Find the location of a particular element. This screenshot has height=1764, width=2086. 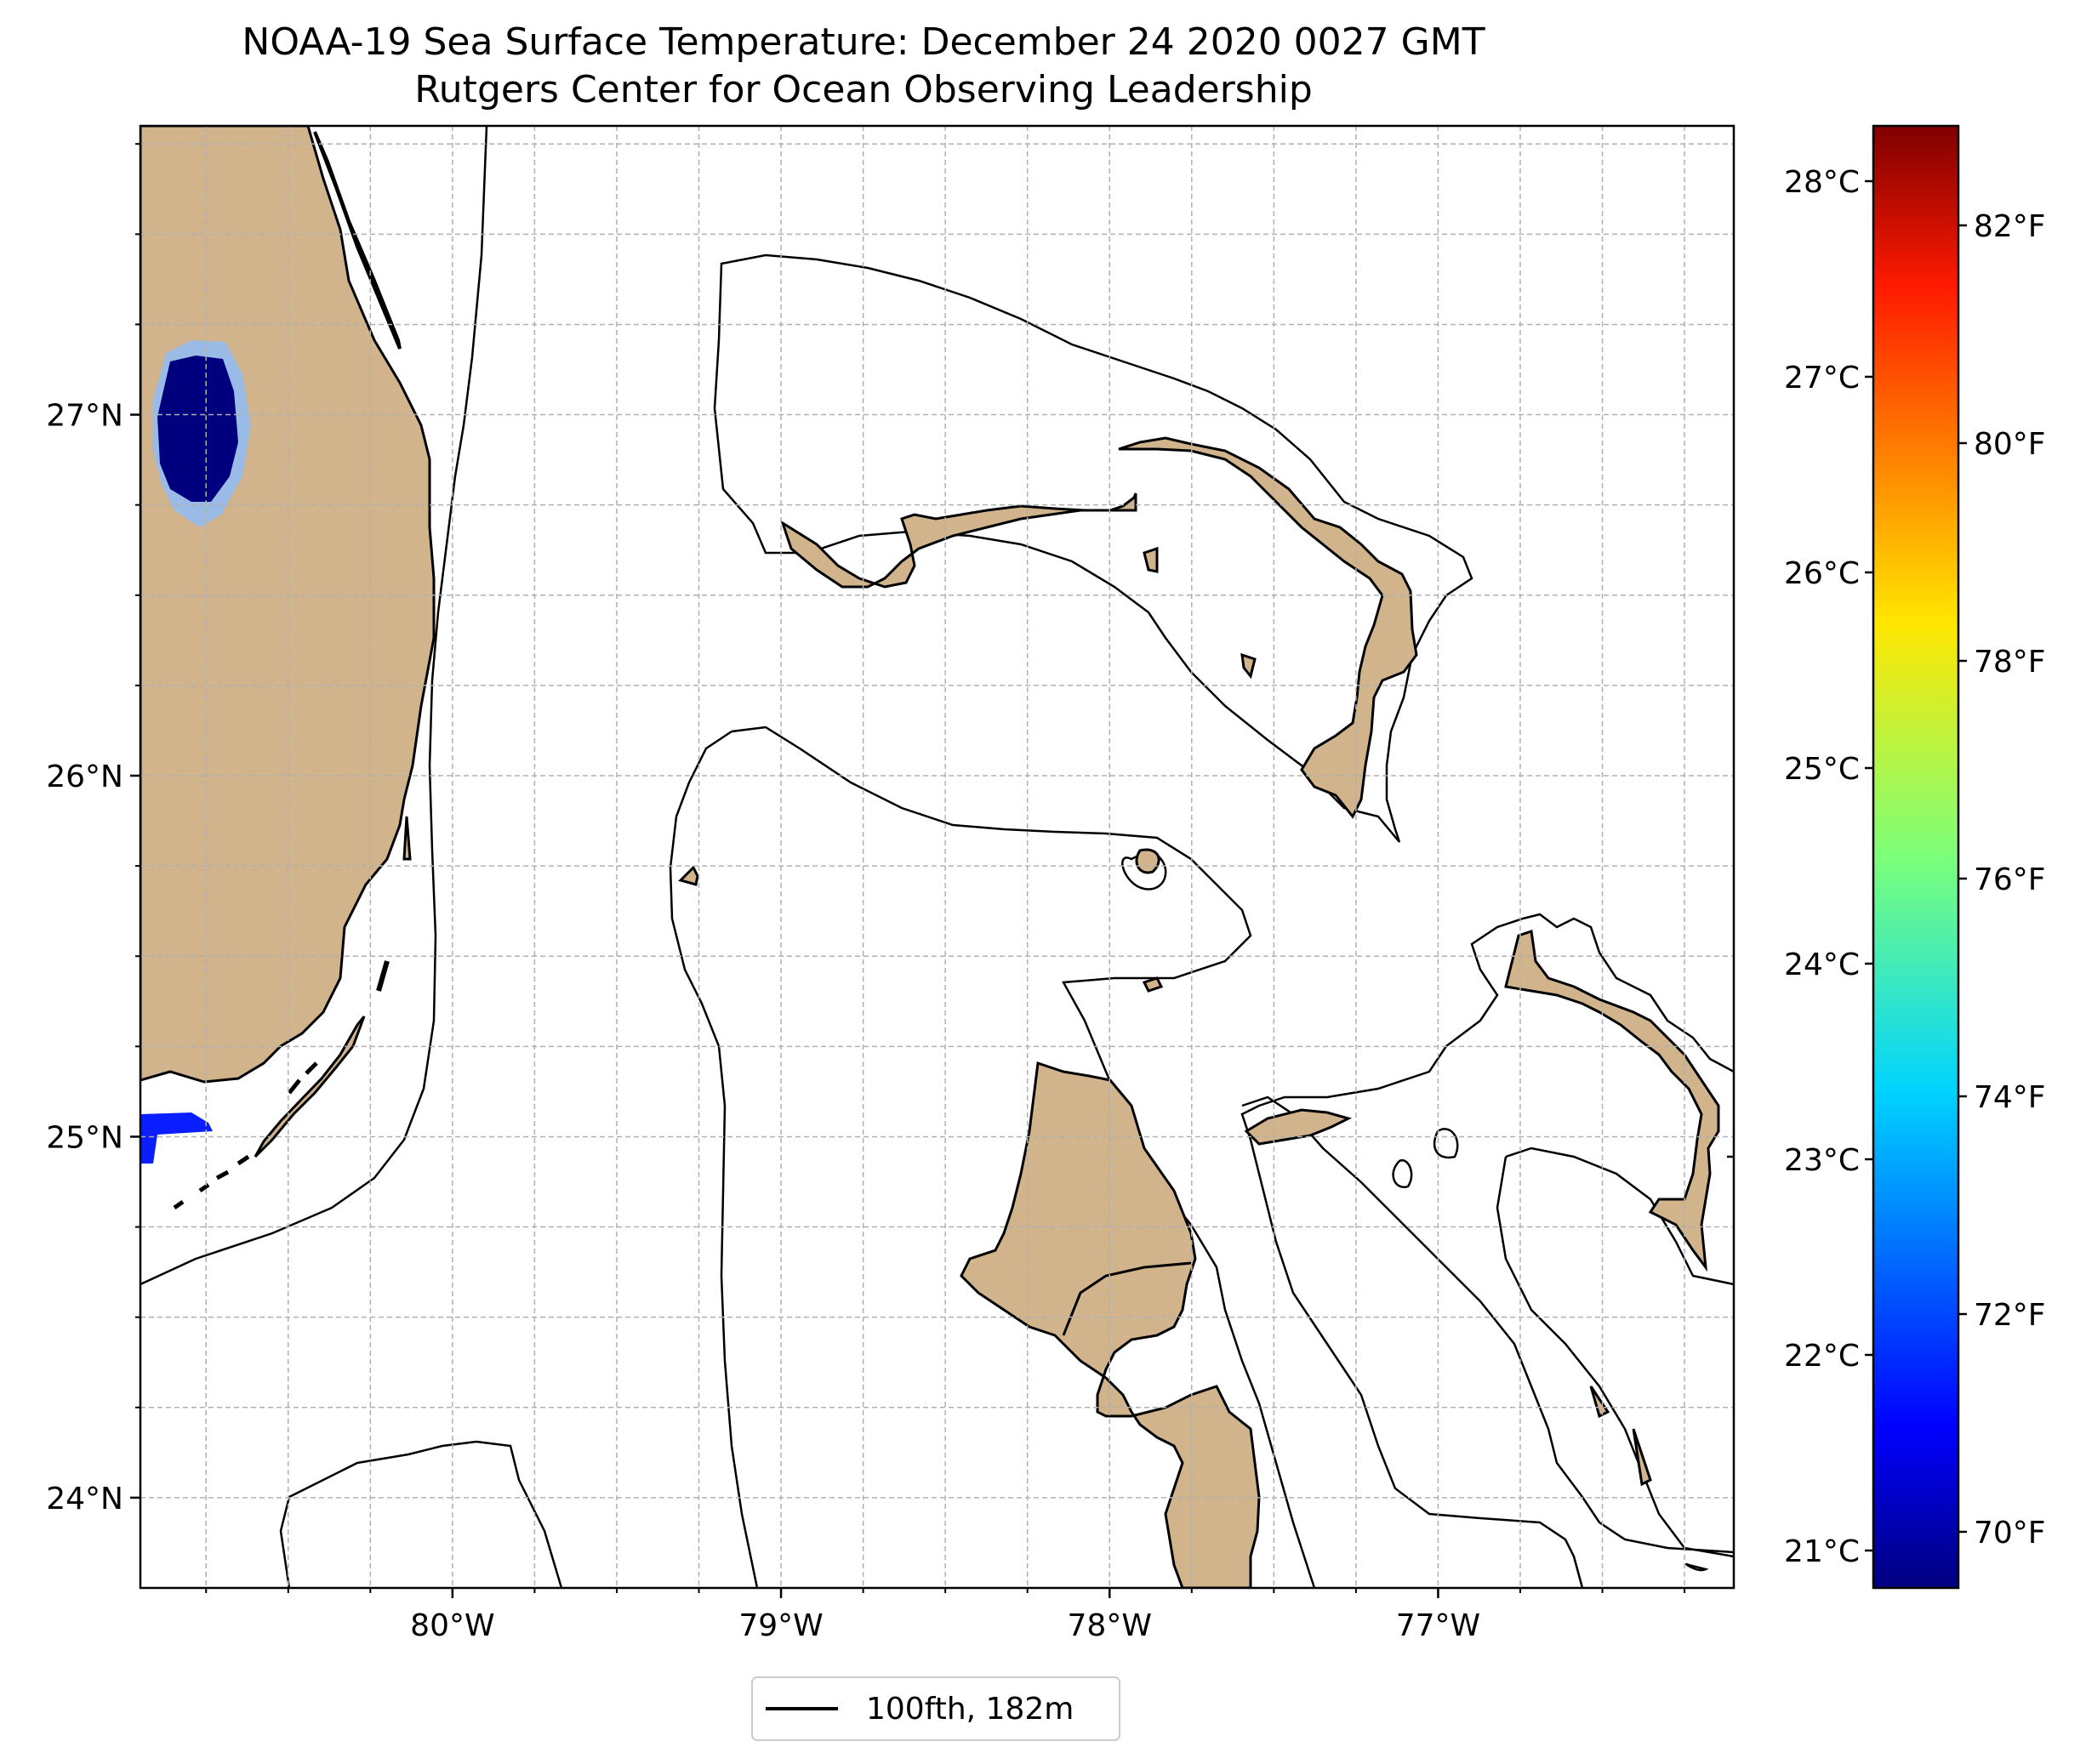

tick-label-lat: 26°N is located at coordinates (84, 777).